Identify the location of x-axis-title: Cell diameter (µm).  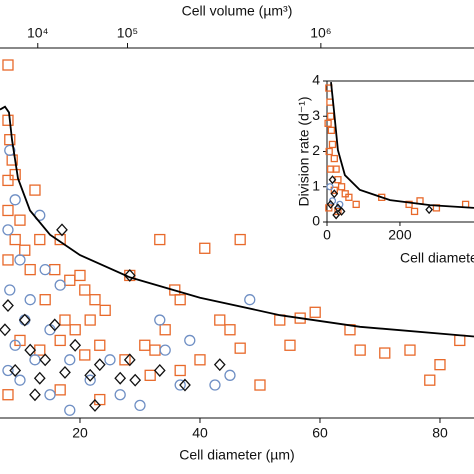
(236, 455).